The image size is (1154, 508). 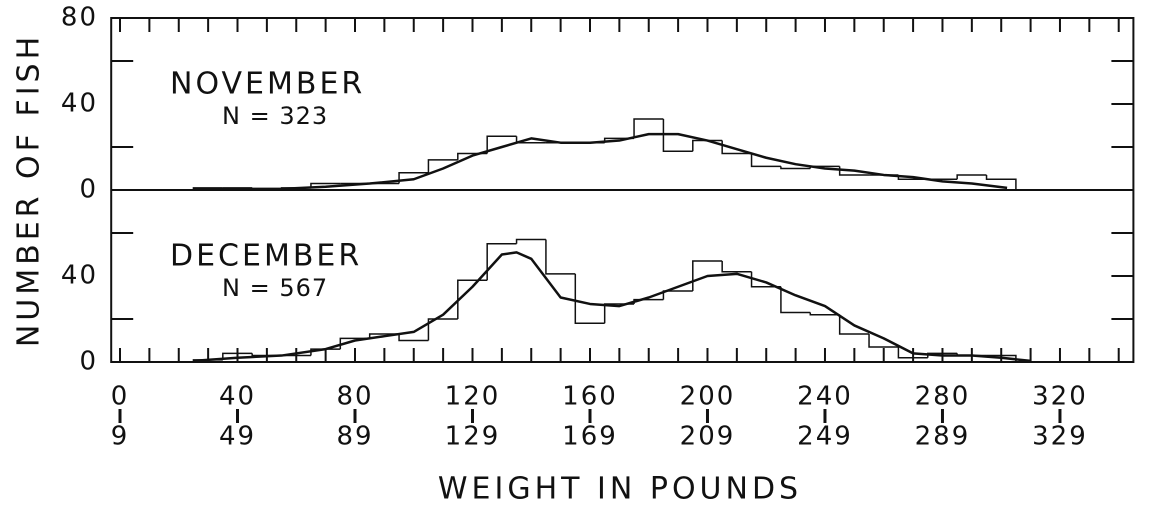 I want to click on x-tick-bin-end: 329, so click(x=1060, y=437).